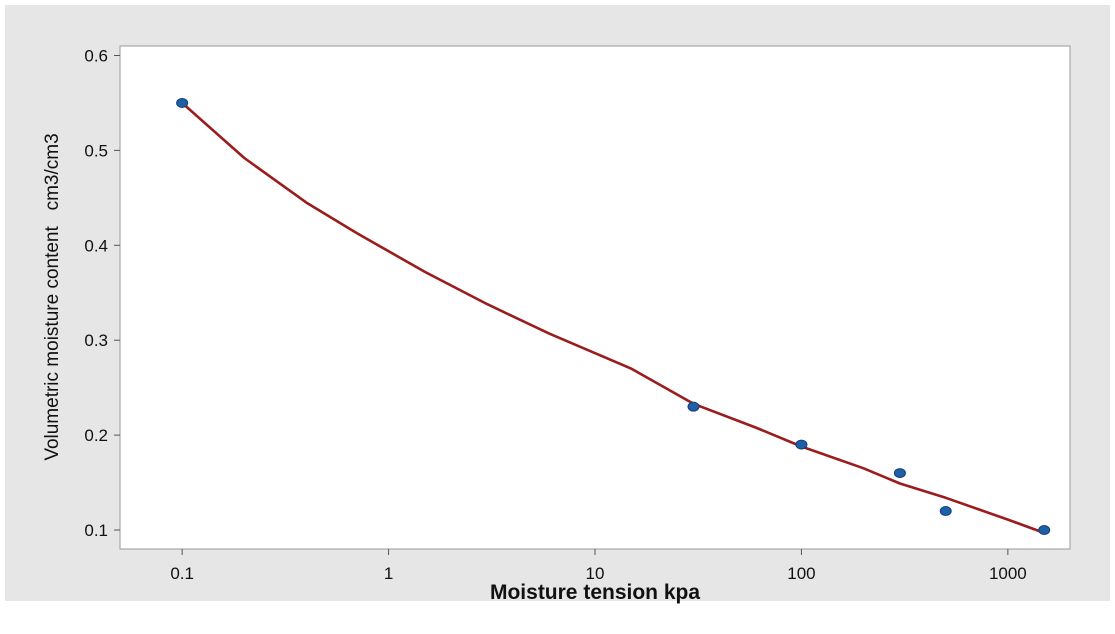 The height and width of the screenshot is (634, 1115). What do you see at coordinates (388, 573) in the screenshot?
I see `x-tick-label: 1` at bounding box center [388, 573].